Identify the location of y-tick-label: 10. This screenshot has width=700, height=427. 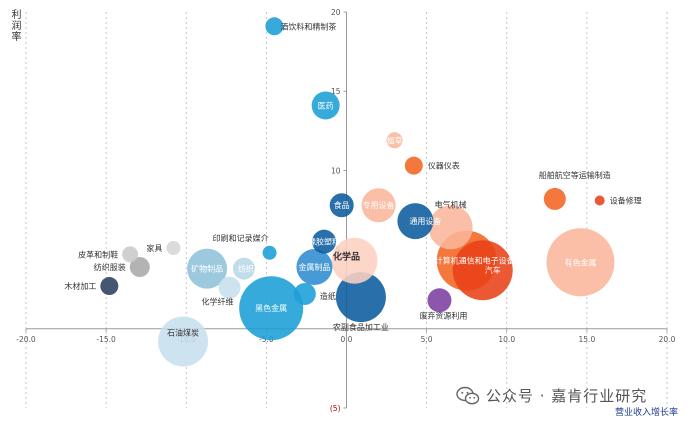
(336, 170).